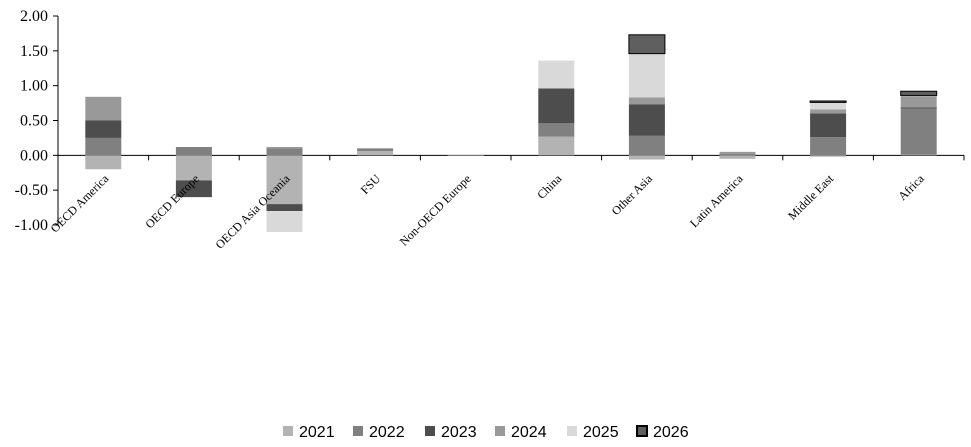 The width and height of the screenshot is (971, 447). I want to click on x-category-label: China, so click(549, 186).